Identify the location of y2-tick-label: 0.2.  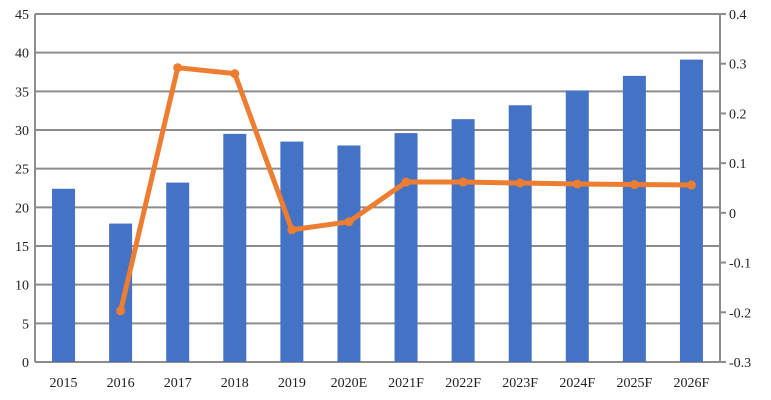
(738, 114).